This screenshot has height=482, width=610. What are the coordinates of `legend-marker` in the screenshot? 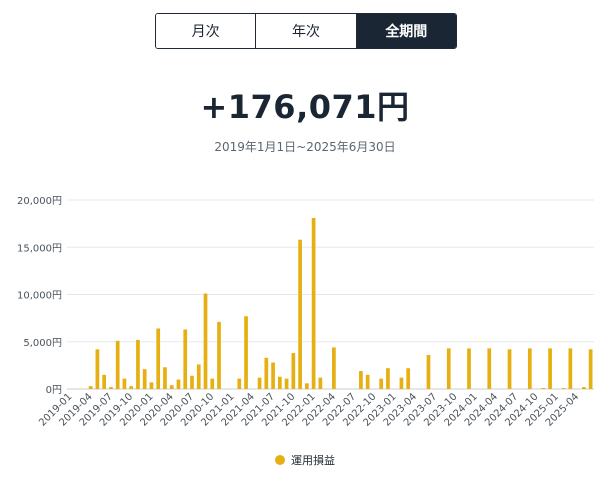 It's located at (280, 460).